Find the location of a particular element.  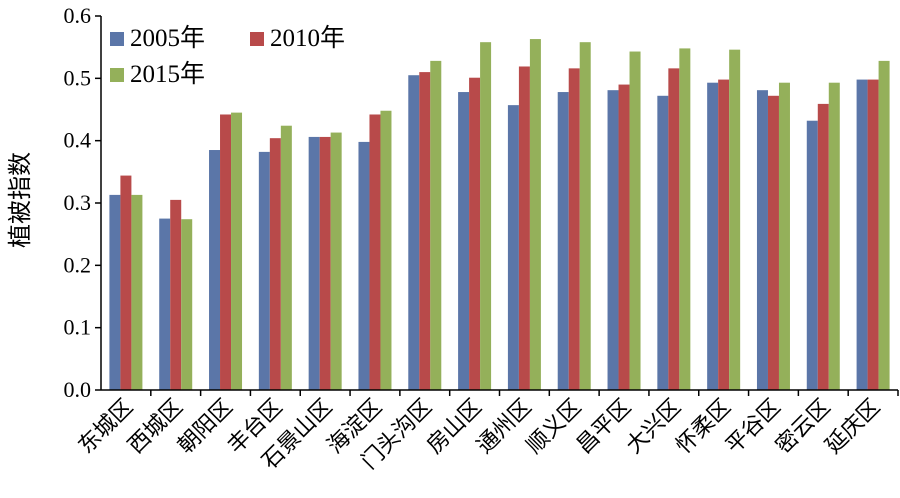

x-category-label: 朝阳区 is located at coordinates (205, 427).